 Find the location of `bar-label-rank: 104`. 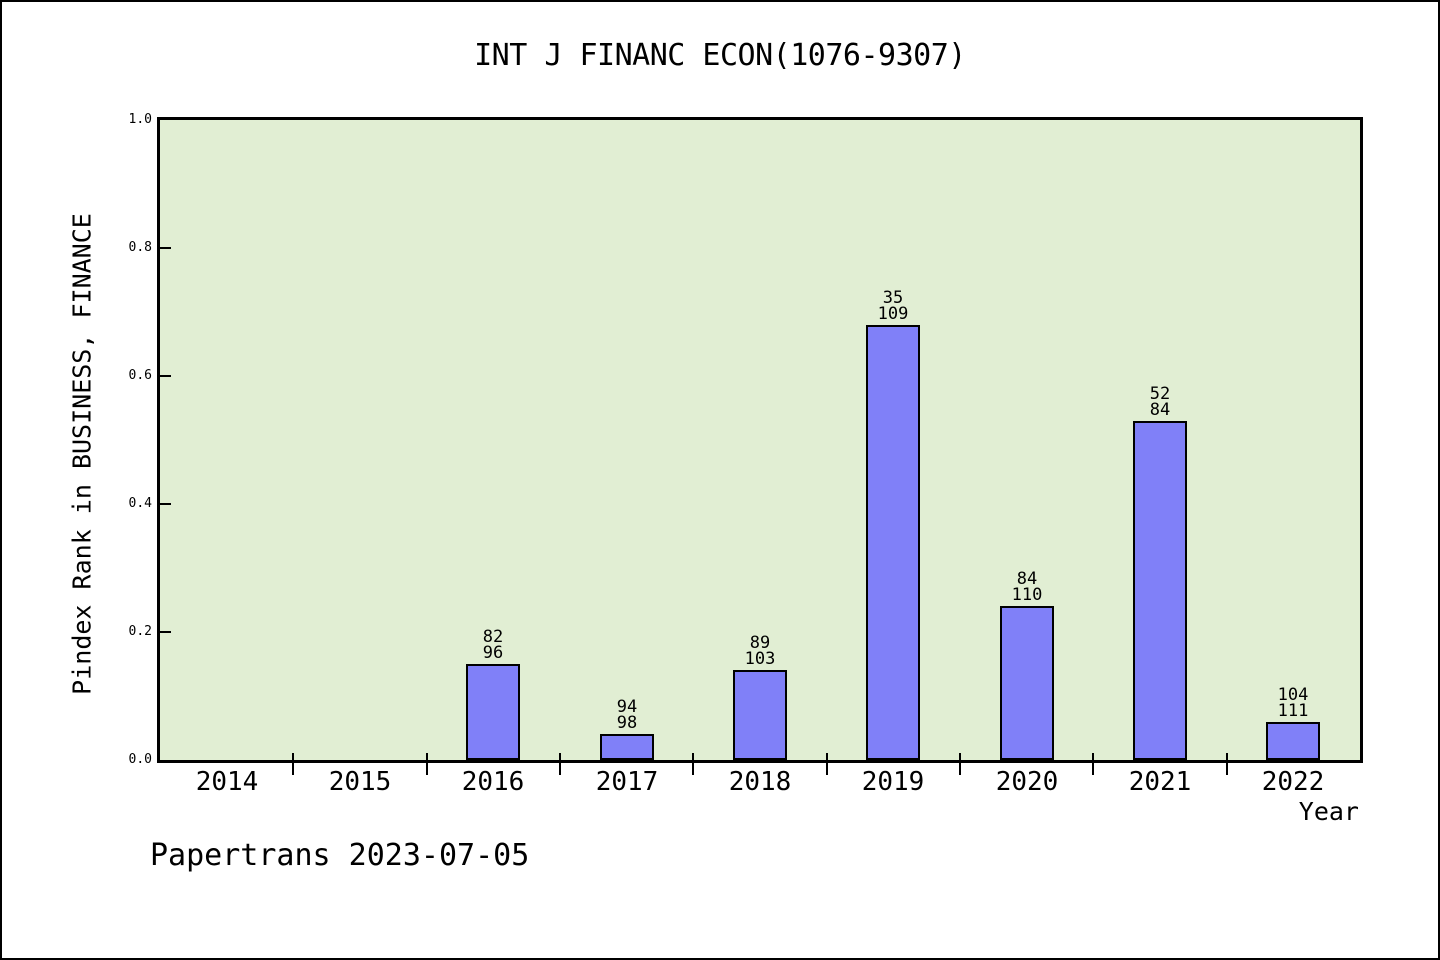

bar-label-rank: 104 is located at coordinates (1293, 695).